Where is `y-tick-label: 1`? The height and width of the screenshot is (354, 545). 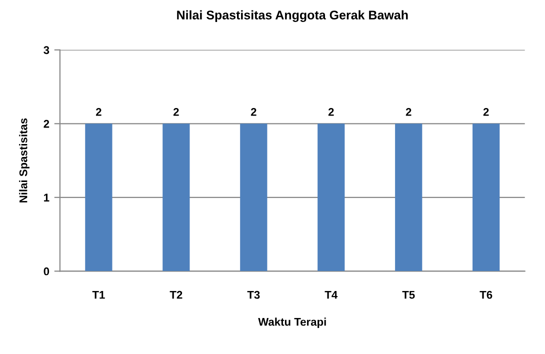 y-tick-label: 1 is located at coordinates (47, 198).